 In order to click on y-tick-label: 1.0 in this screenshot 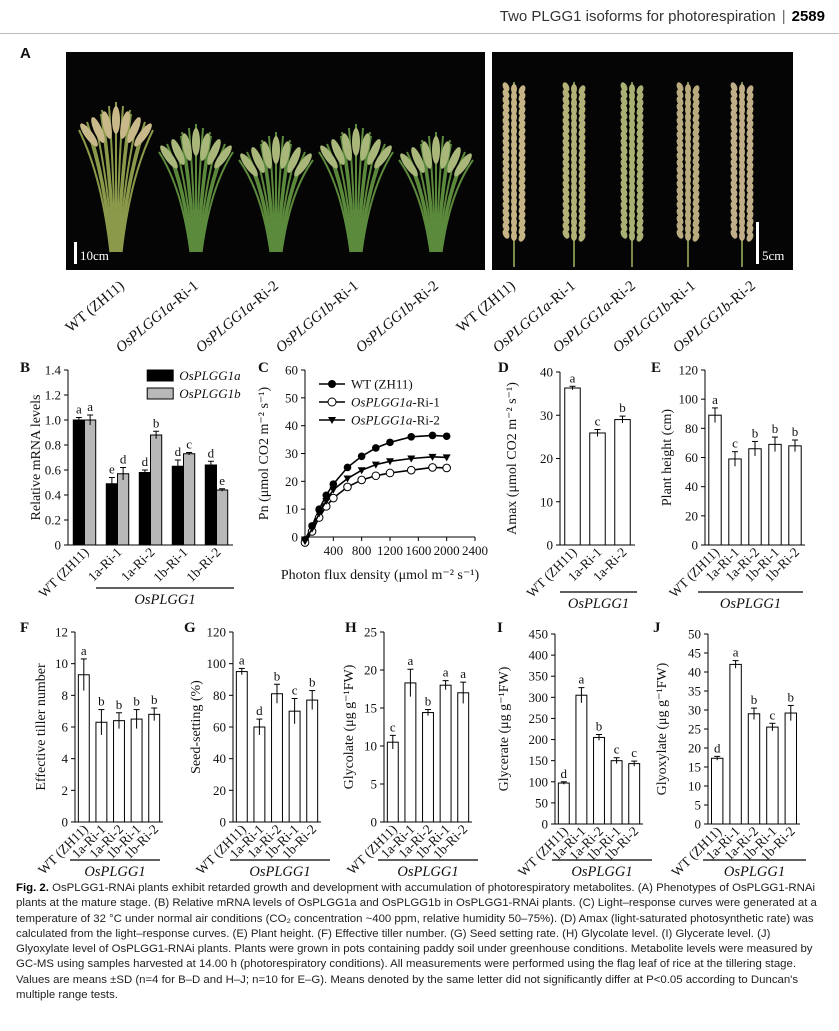, I will do `click(53, 420)`.